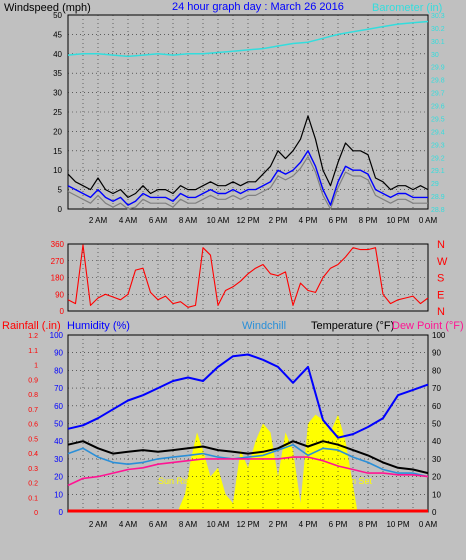 The image size is (466, 560). I want to click on rainfall-tick-label: 0.5, so click(33, 439).